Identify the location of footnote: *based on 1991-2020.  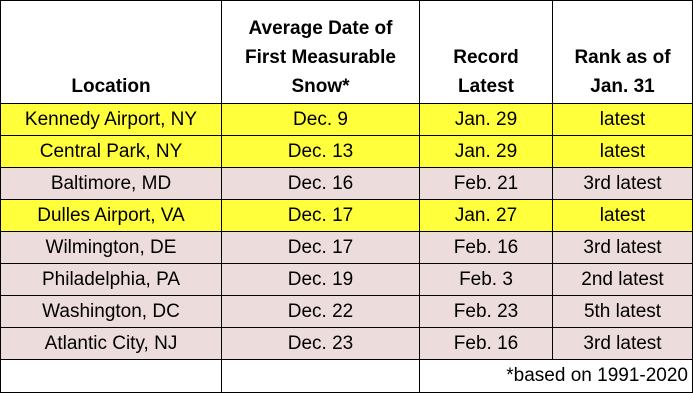
(556, 376).